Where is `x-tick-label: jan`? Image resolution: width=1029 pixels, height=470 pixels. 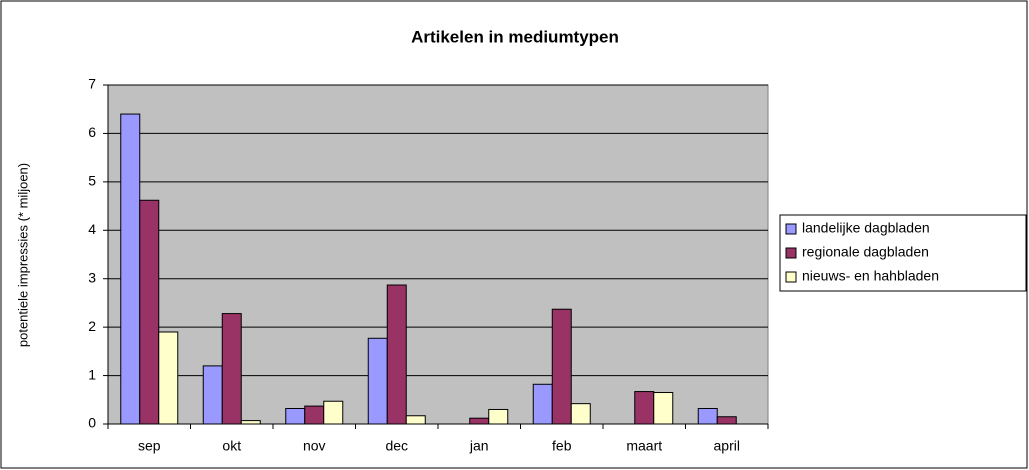
x-tick-label: jan is located at coordinates (479, 446).